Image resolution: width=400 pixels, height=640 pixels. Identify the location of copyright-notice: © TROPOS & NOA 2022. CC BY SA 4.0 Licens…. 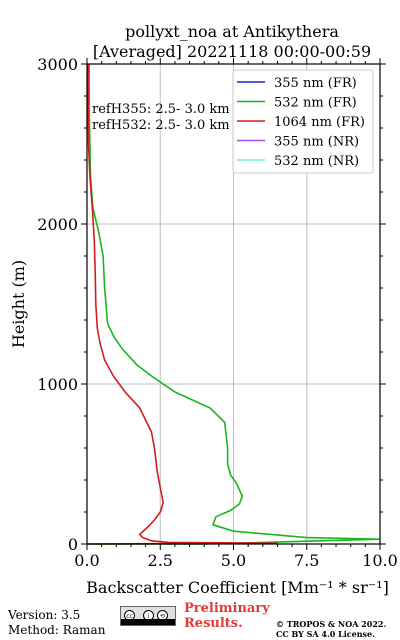
(331, 629).